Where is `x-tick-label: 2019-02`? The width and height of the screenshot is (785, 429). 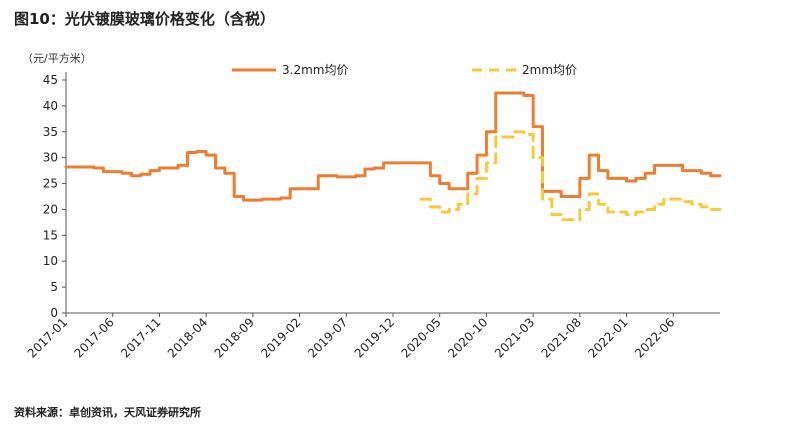
x-tick-label: 2019-02 is located at coordinates (280, 337).